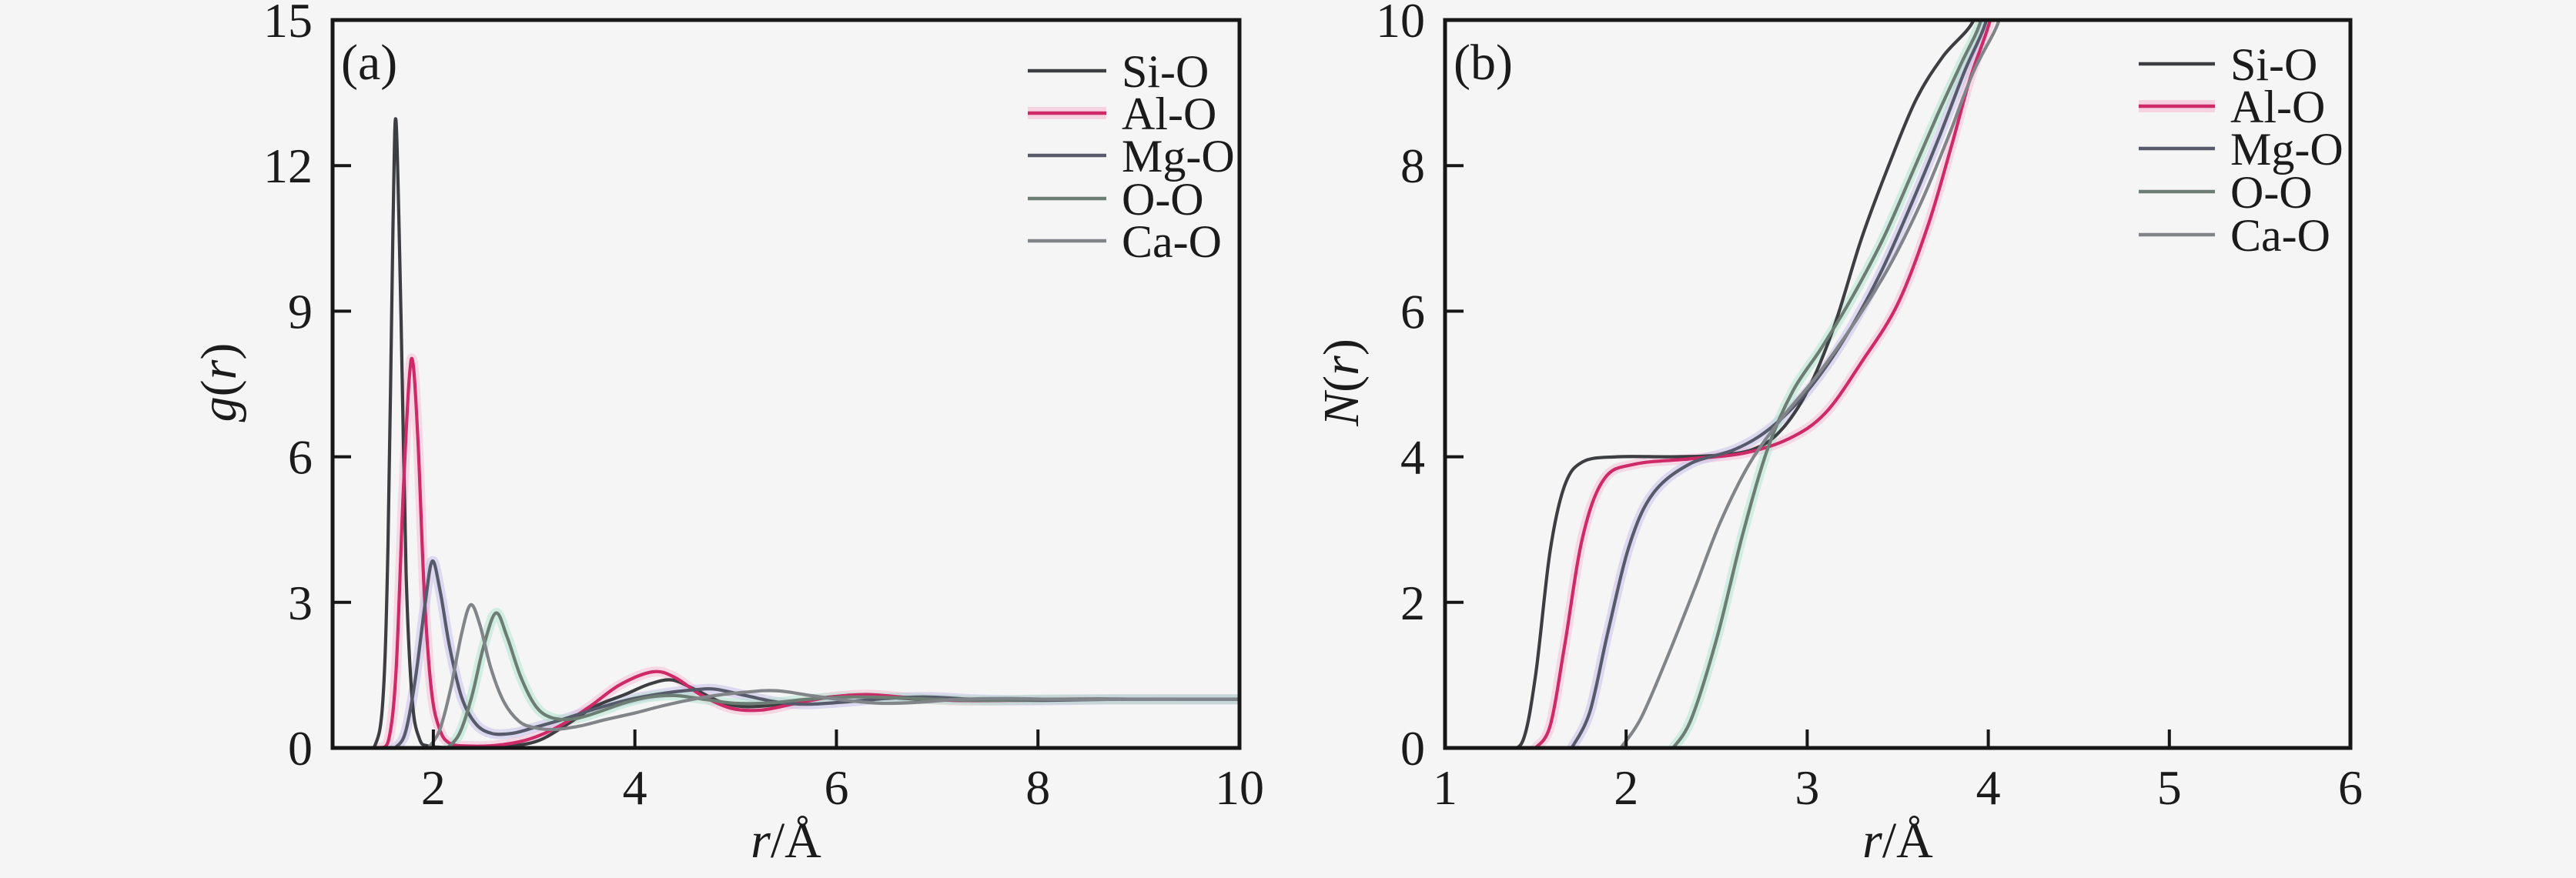 Image resolution: width=2576 pixels, height=878 pixels. What do you see at coordinates (288, 24) in the screenshot?
I see `y-tick-label: 15` at bounding box center [288, 24].